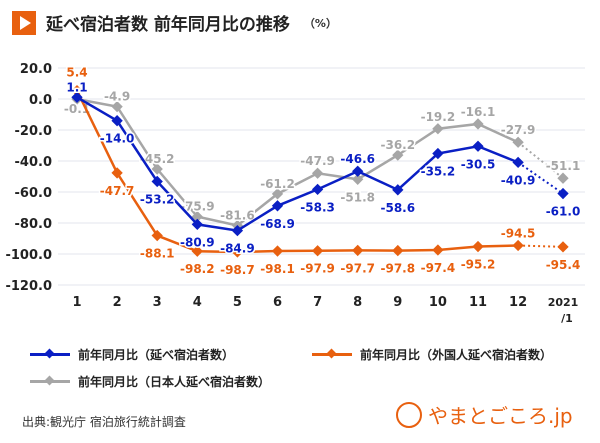 The height and width of the screenshot is (443, 600). Describe the element at coordinates (277, 224) in the screenshot. I see `data-label: -68.9` at that location.